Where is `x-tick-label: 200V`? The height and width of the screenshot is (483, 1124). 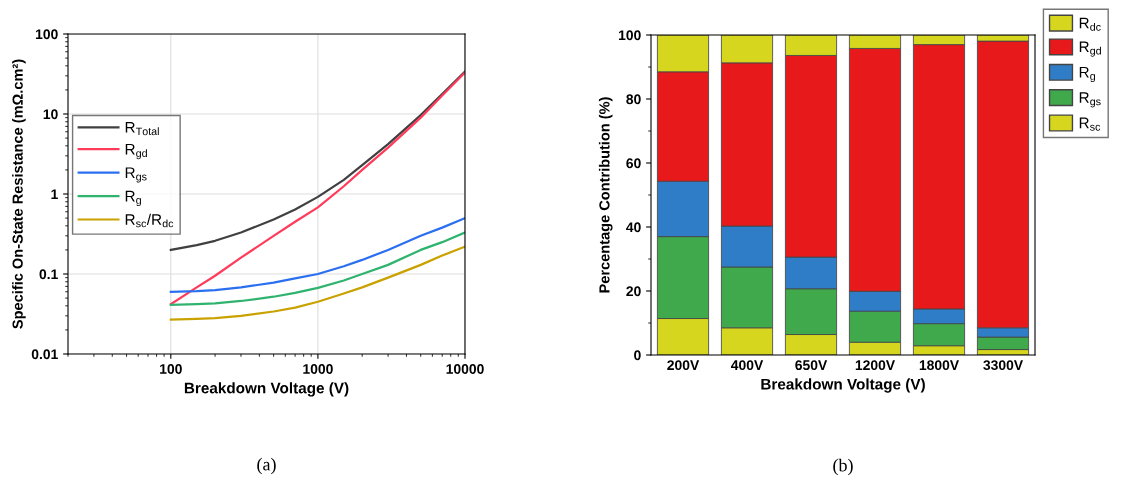
x-tick-label: 200V is located at coordinates (683, 365).